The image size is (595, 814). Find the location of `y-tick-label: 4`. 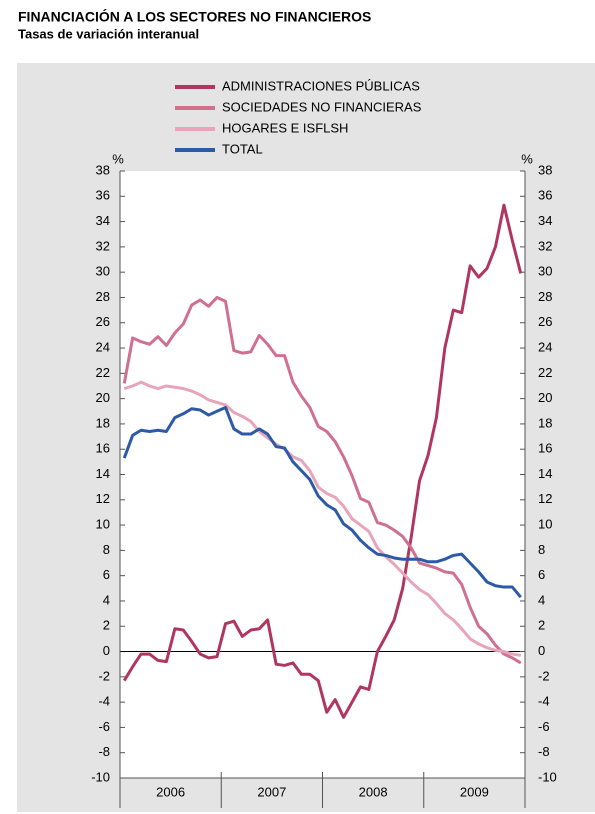

y-tick-label: 4 is located at coordinates (106, 599).